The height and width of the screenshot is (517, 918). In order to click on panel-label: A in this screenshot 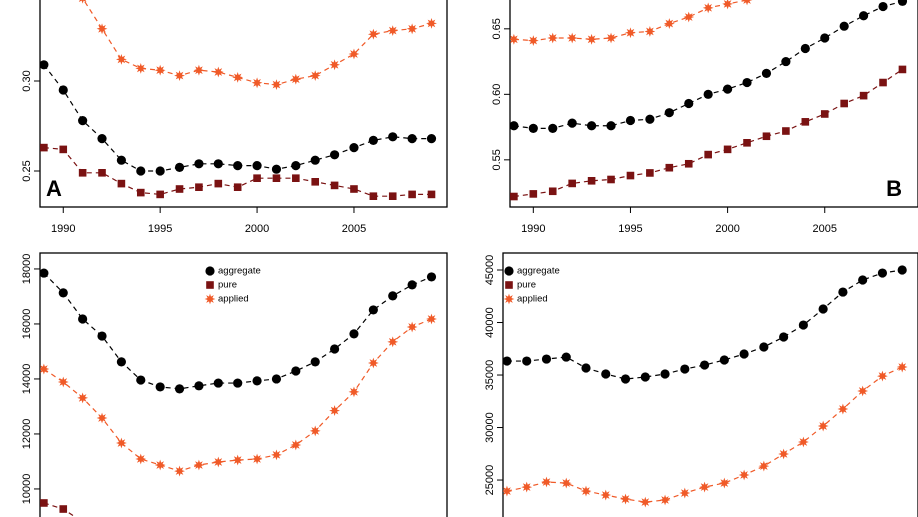, I will do `click(54, 188)`.